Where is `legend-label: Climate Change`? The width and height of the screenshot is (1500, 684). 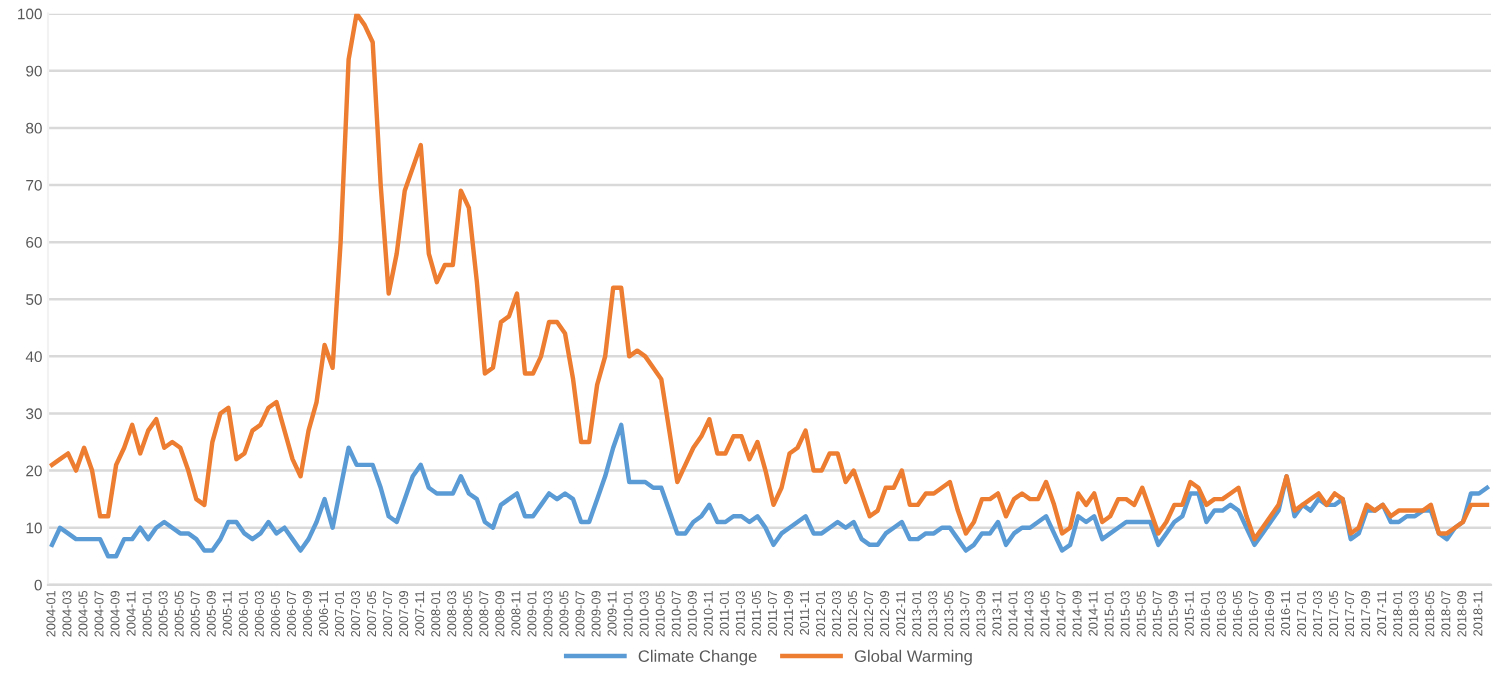
legend-label: Climate Change is located at coordinates (697, 657).